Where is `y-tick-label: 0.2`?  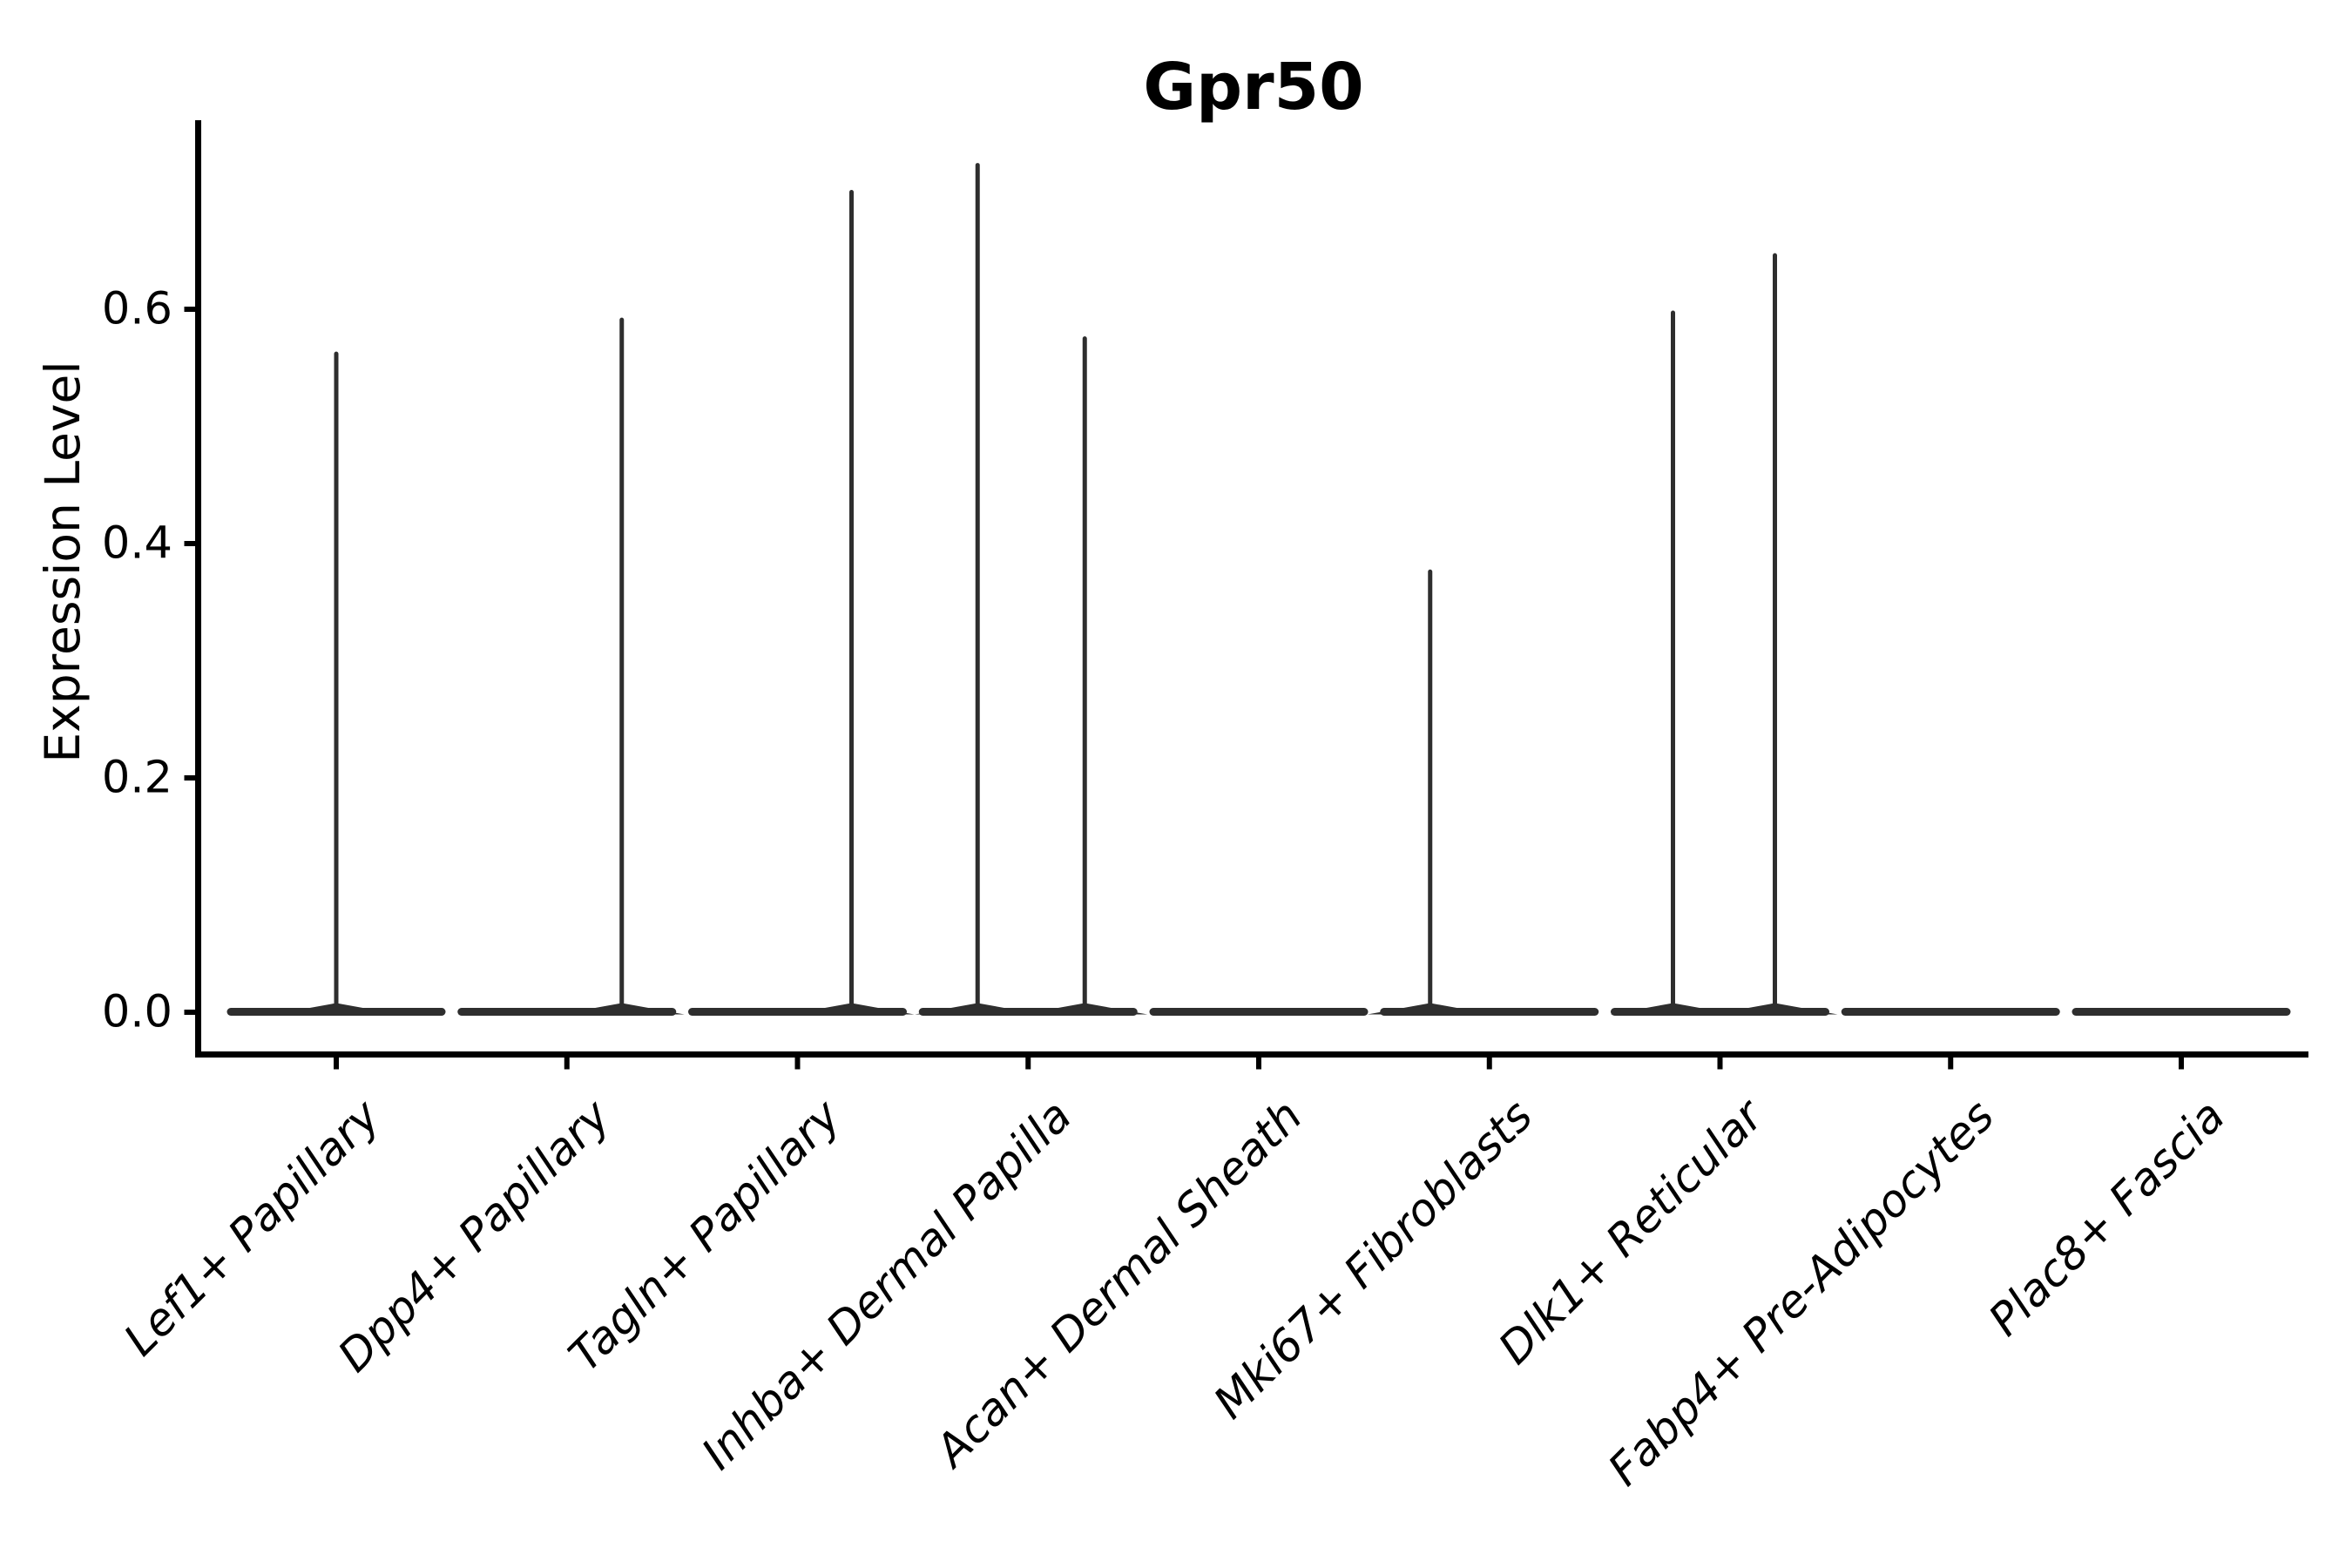 y-tick-label: 0.2 is located at coordinates (136, 778).